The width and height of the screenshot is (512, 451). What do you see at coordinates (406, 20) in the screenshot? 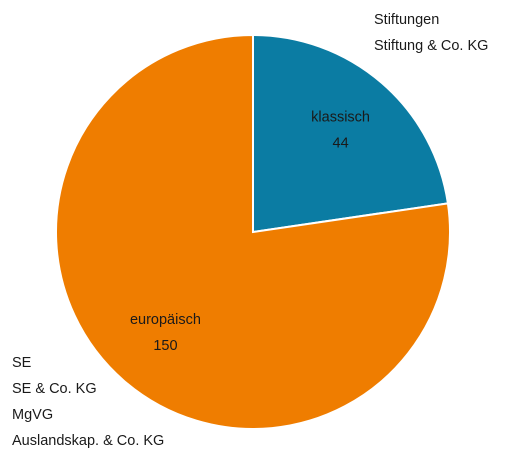
I see `annotation: Stiftungen` at bounding box center [406, 20].